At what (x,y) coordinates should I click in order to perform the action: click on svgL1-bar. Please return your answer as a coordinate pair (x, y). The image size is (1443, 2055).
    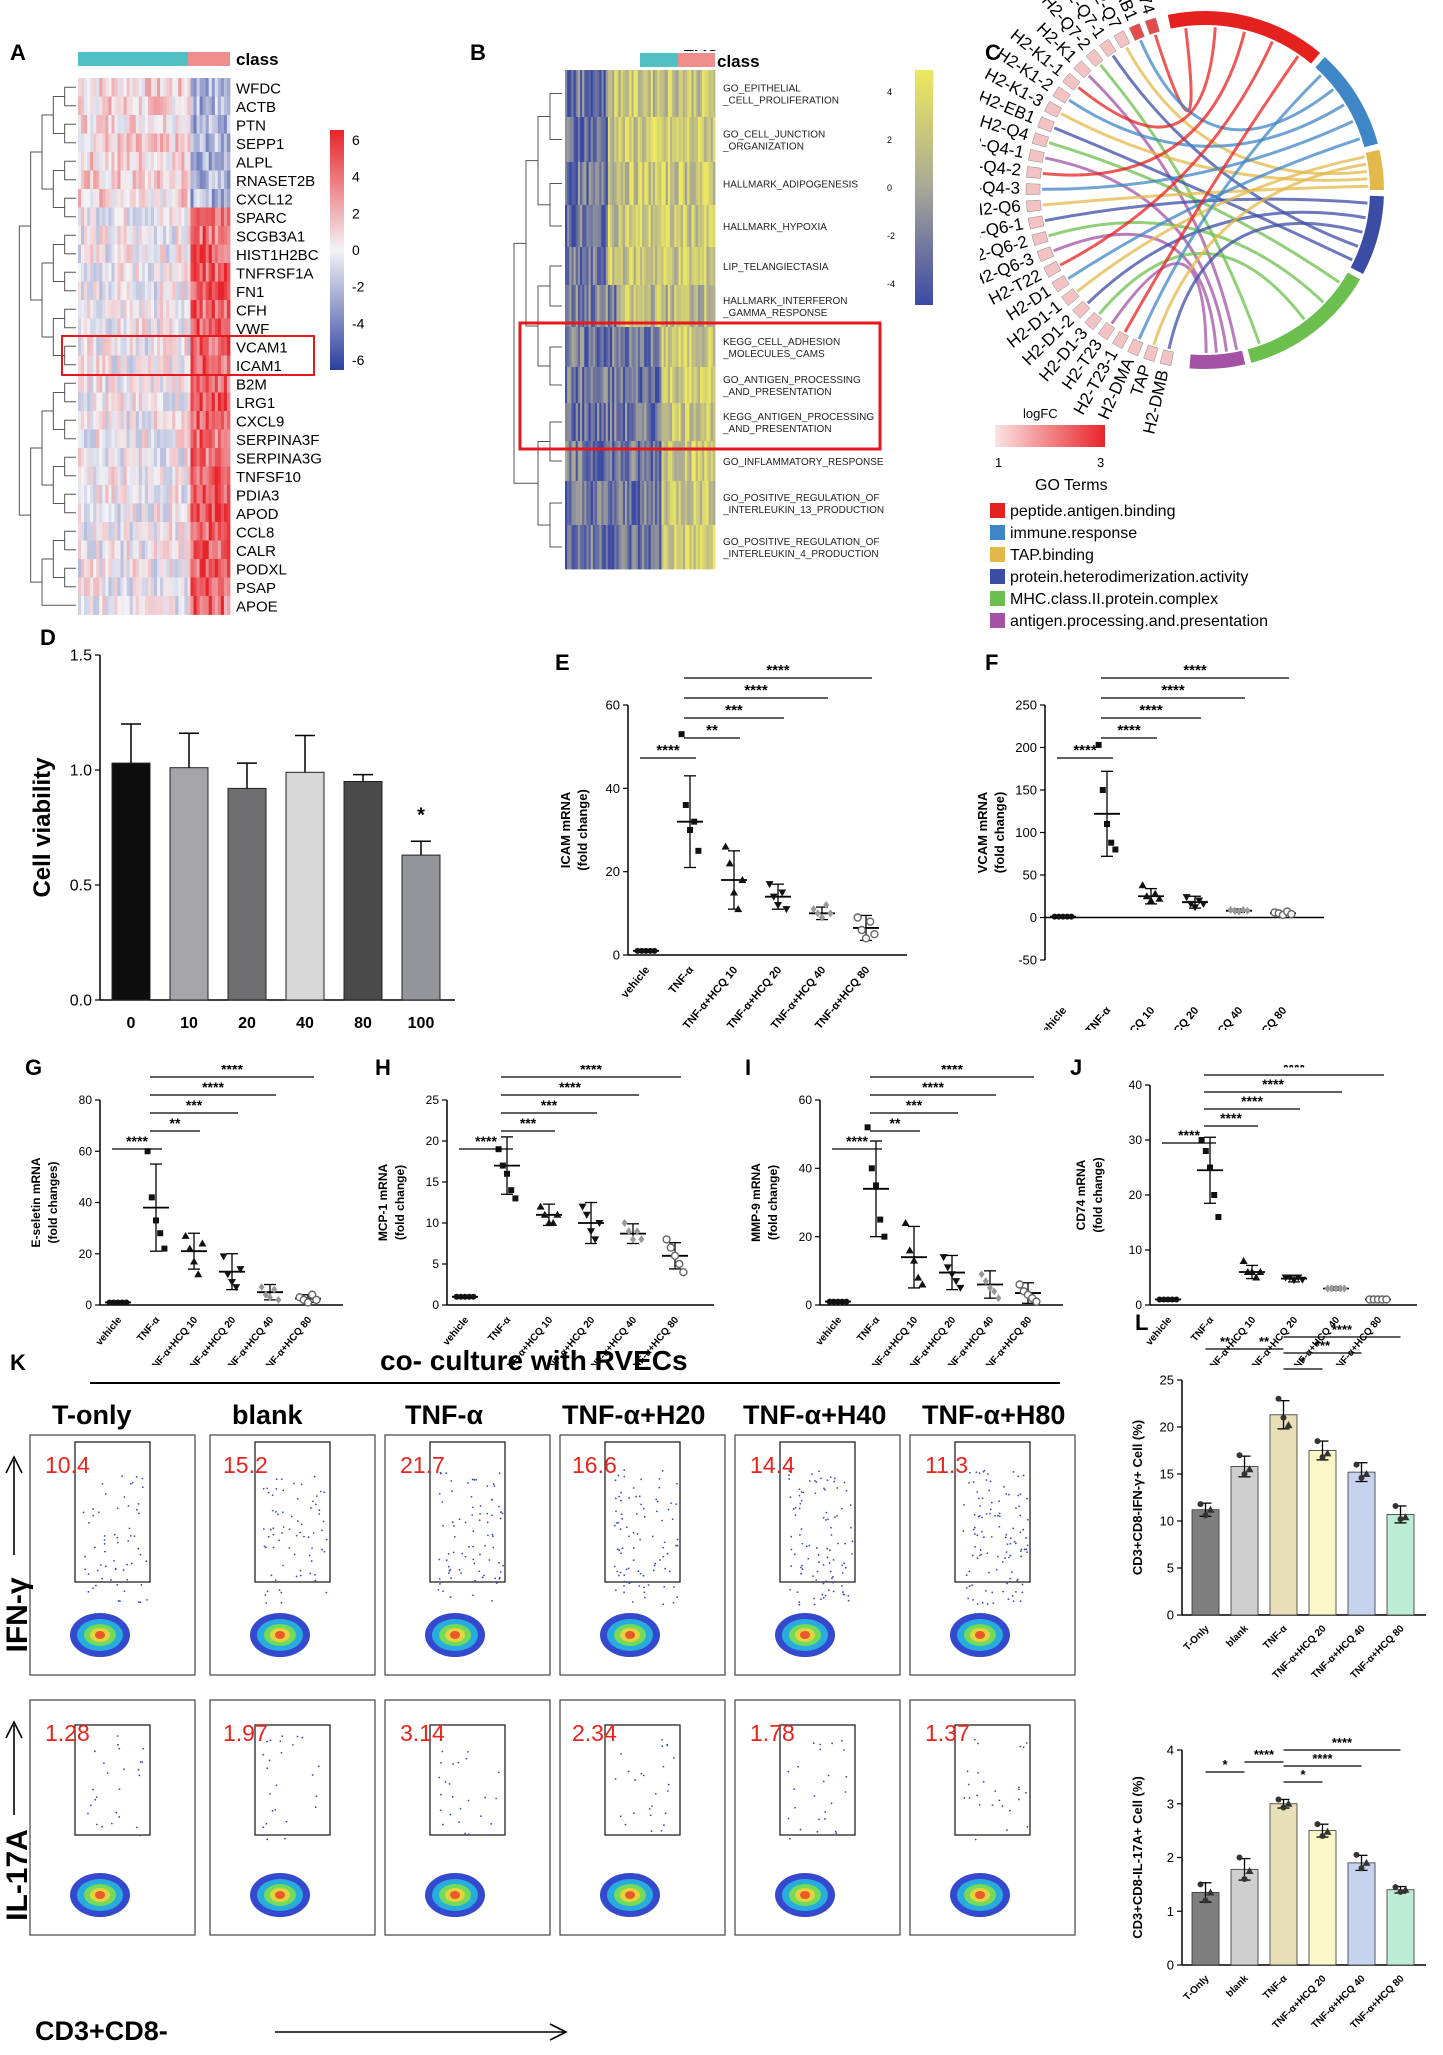
    Looking at the image, I should click on (1322, 1533).